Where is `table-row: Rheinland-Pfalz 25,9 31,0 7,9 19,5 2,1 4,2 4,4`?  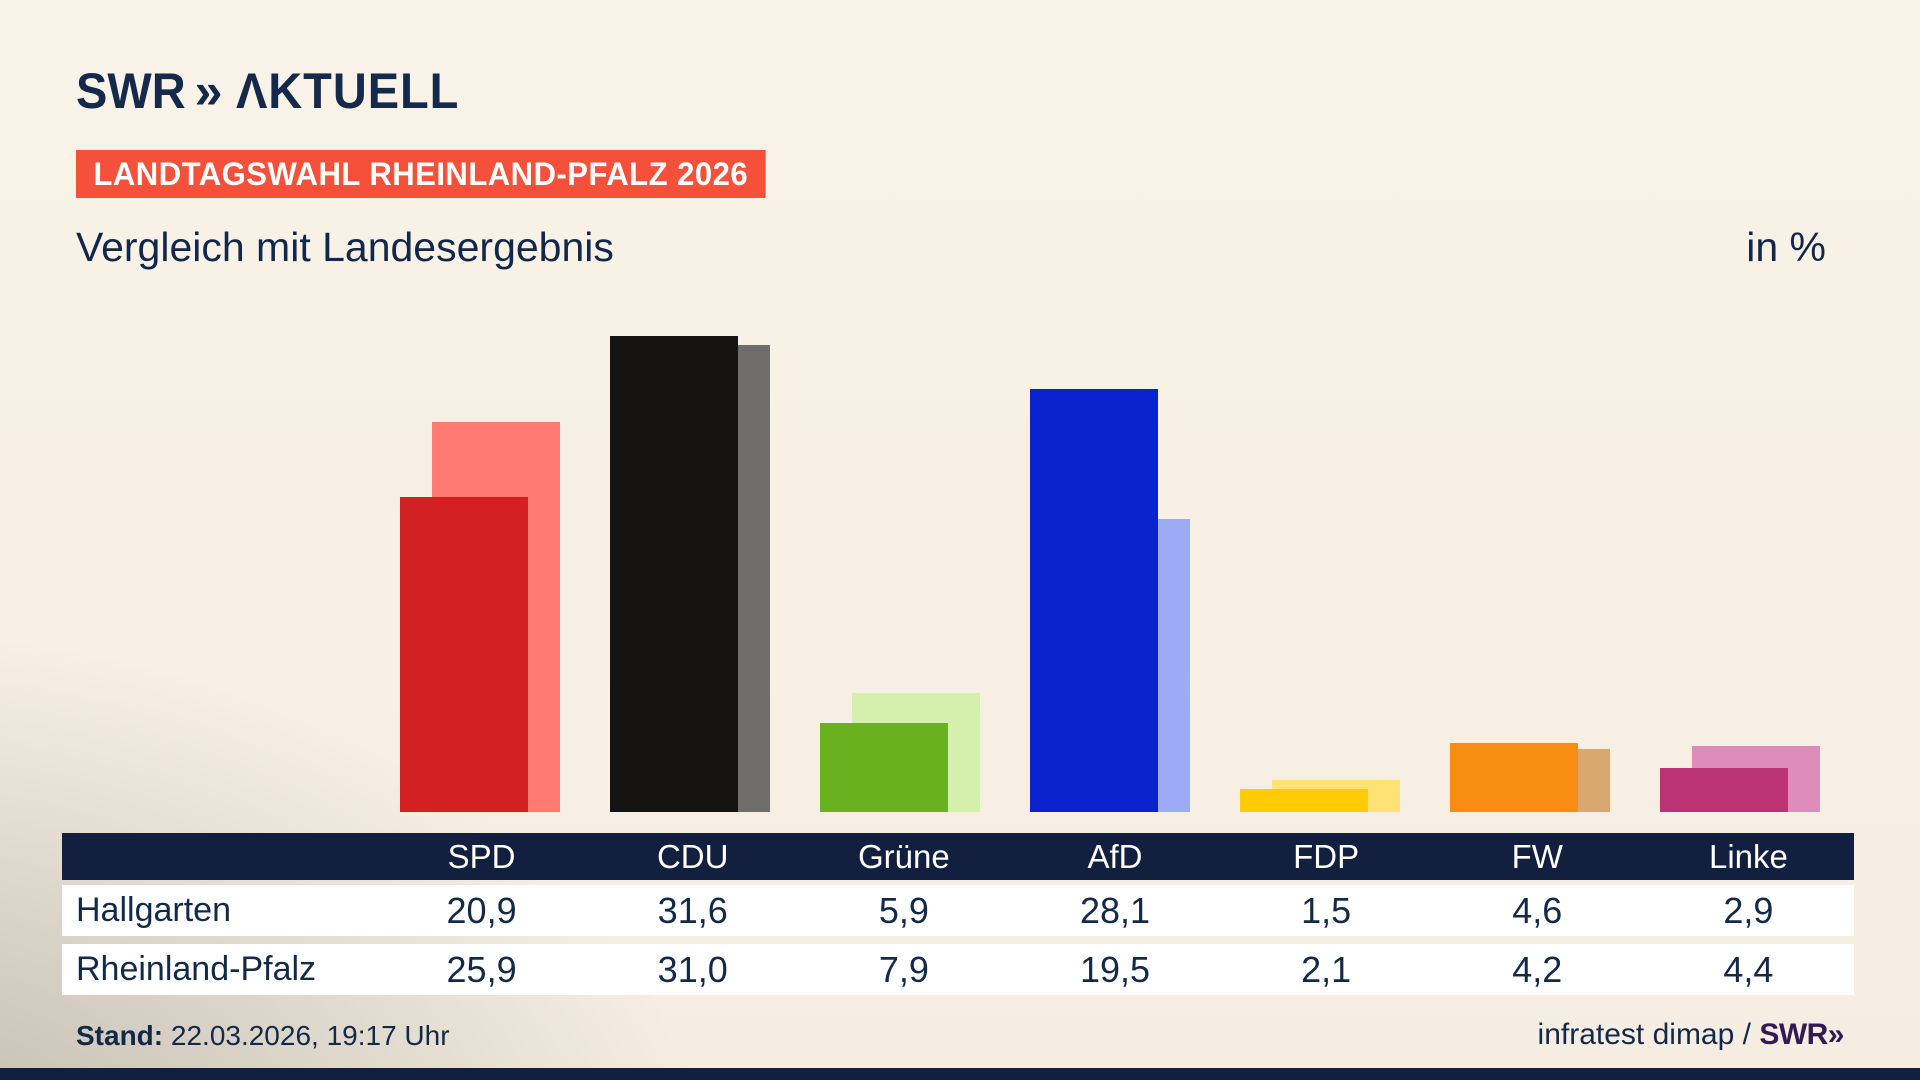 table-row: Rheinland-Pfalz 25,9 31,0 7,9 19,5 2,1 4,2 4,4 is located at coordinates (958, 969).